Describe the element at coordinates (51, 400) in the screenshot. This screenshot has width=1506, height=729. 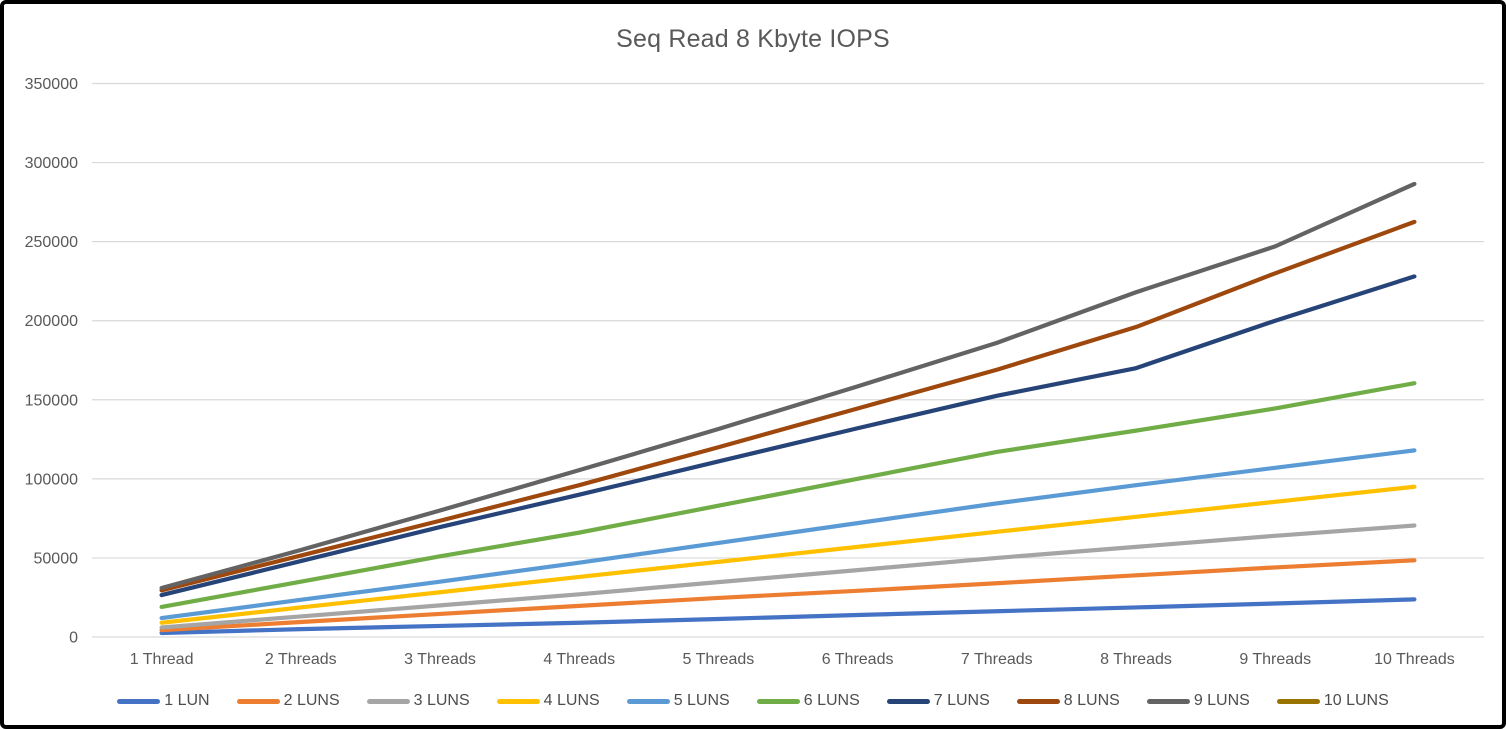
I see `y-axis-tick-label: 150000` at that location.